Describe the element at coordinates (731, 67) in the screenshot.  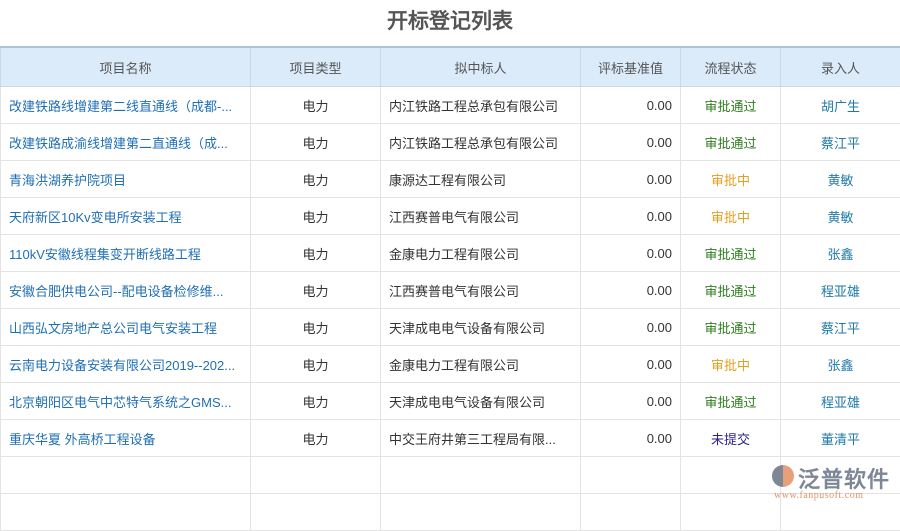
I see `column-header: 流程状态` at that location.